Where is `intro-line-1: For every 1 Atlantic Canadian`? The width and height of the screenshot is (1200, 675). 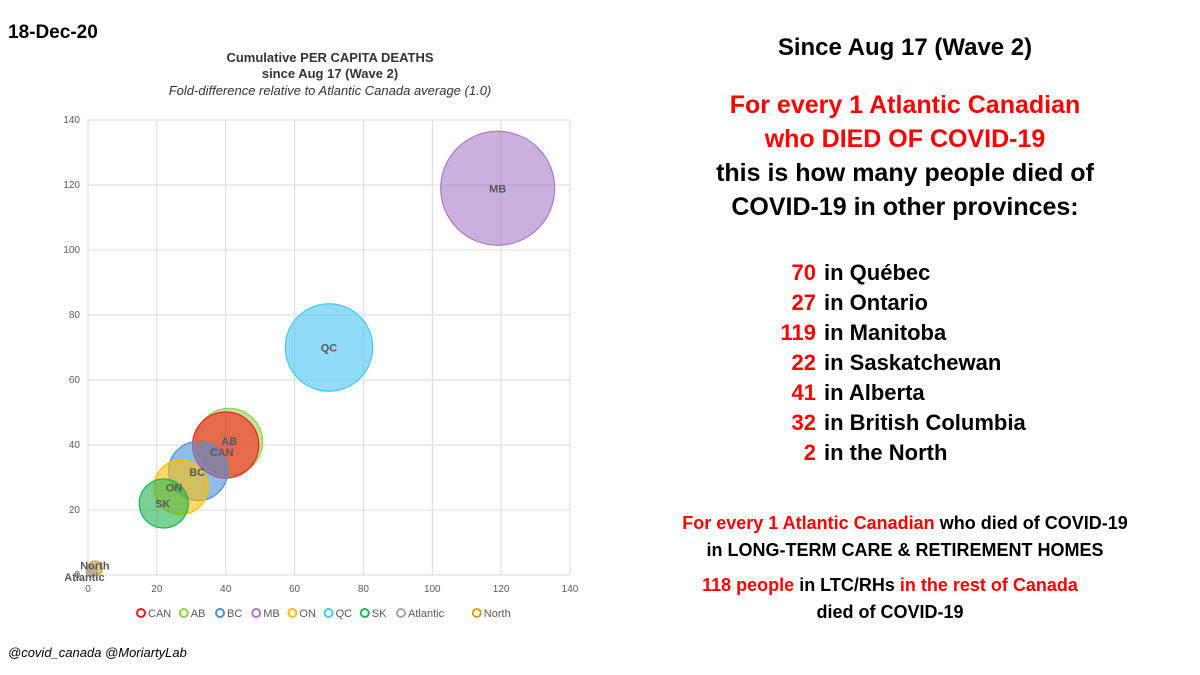
intro-line-1: For every 1 Atlantic Canadian is located at coordinates (905, 105).